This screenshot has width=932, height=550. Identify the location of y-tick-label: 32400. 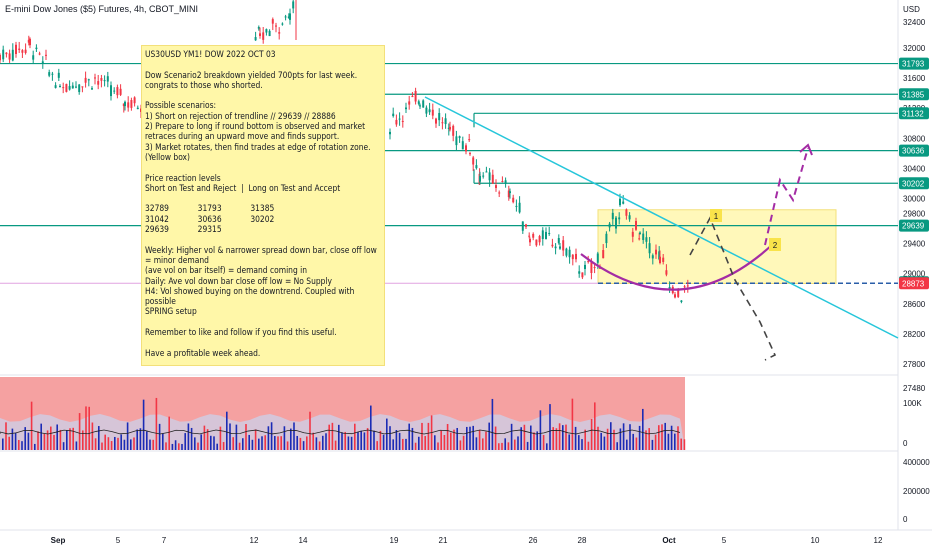
(914, 22).